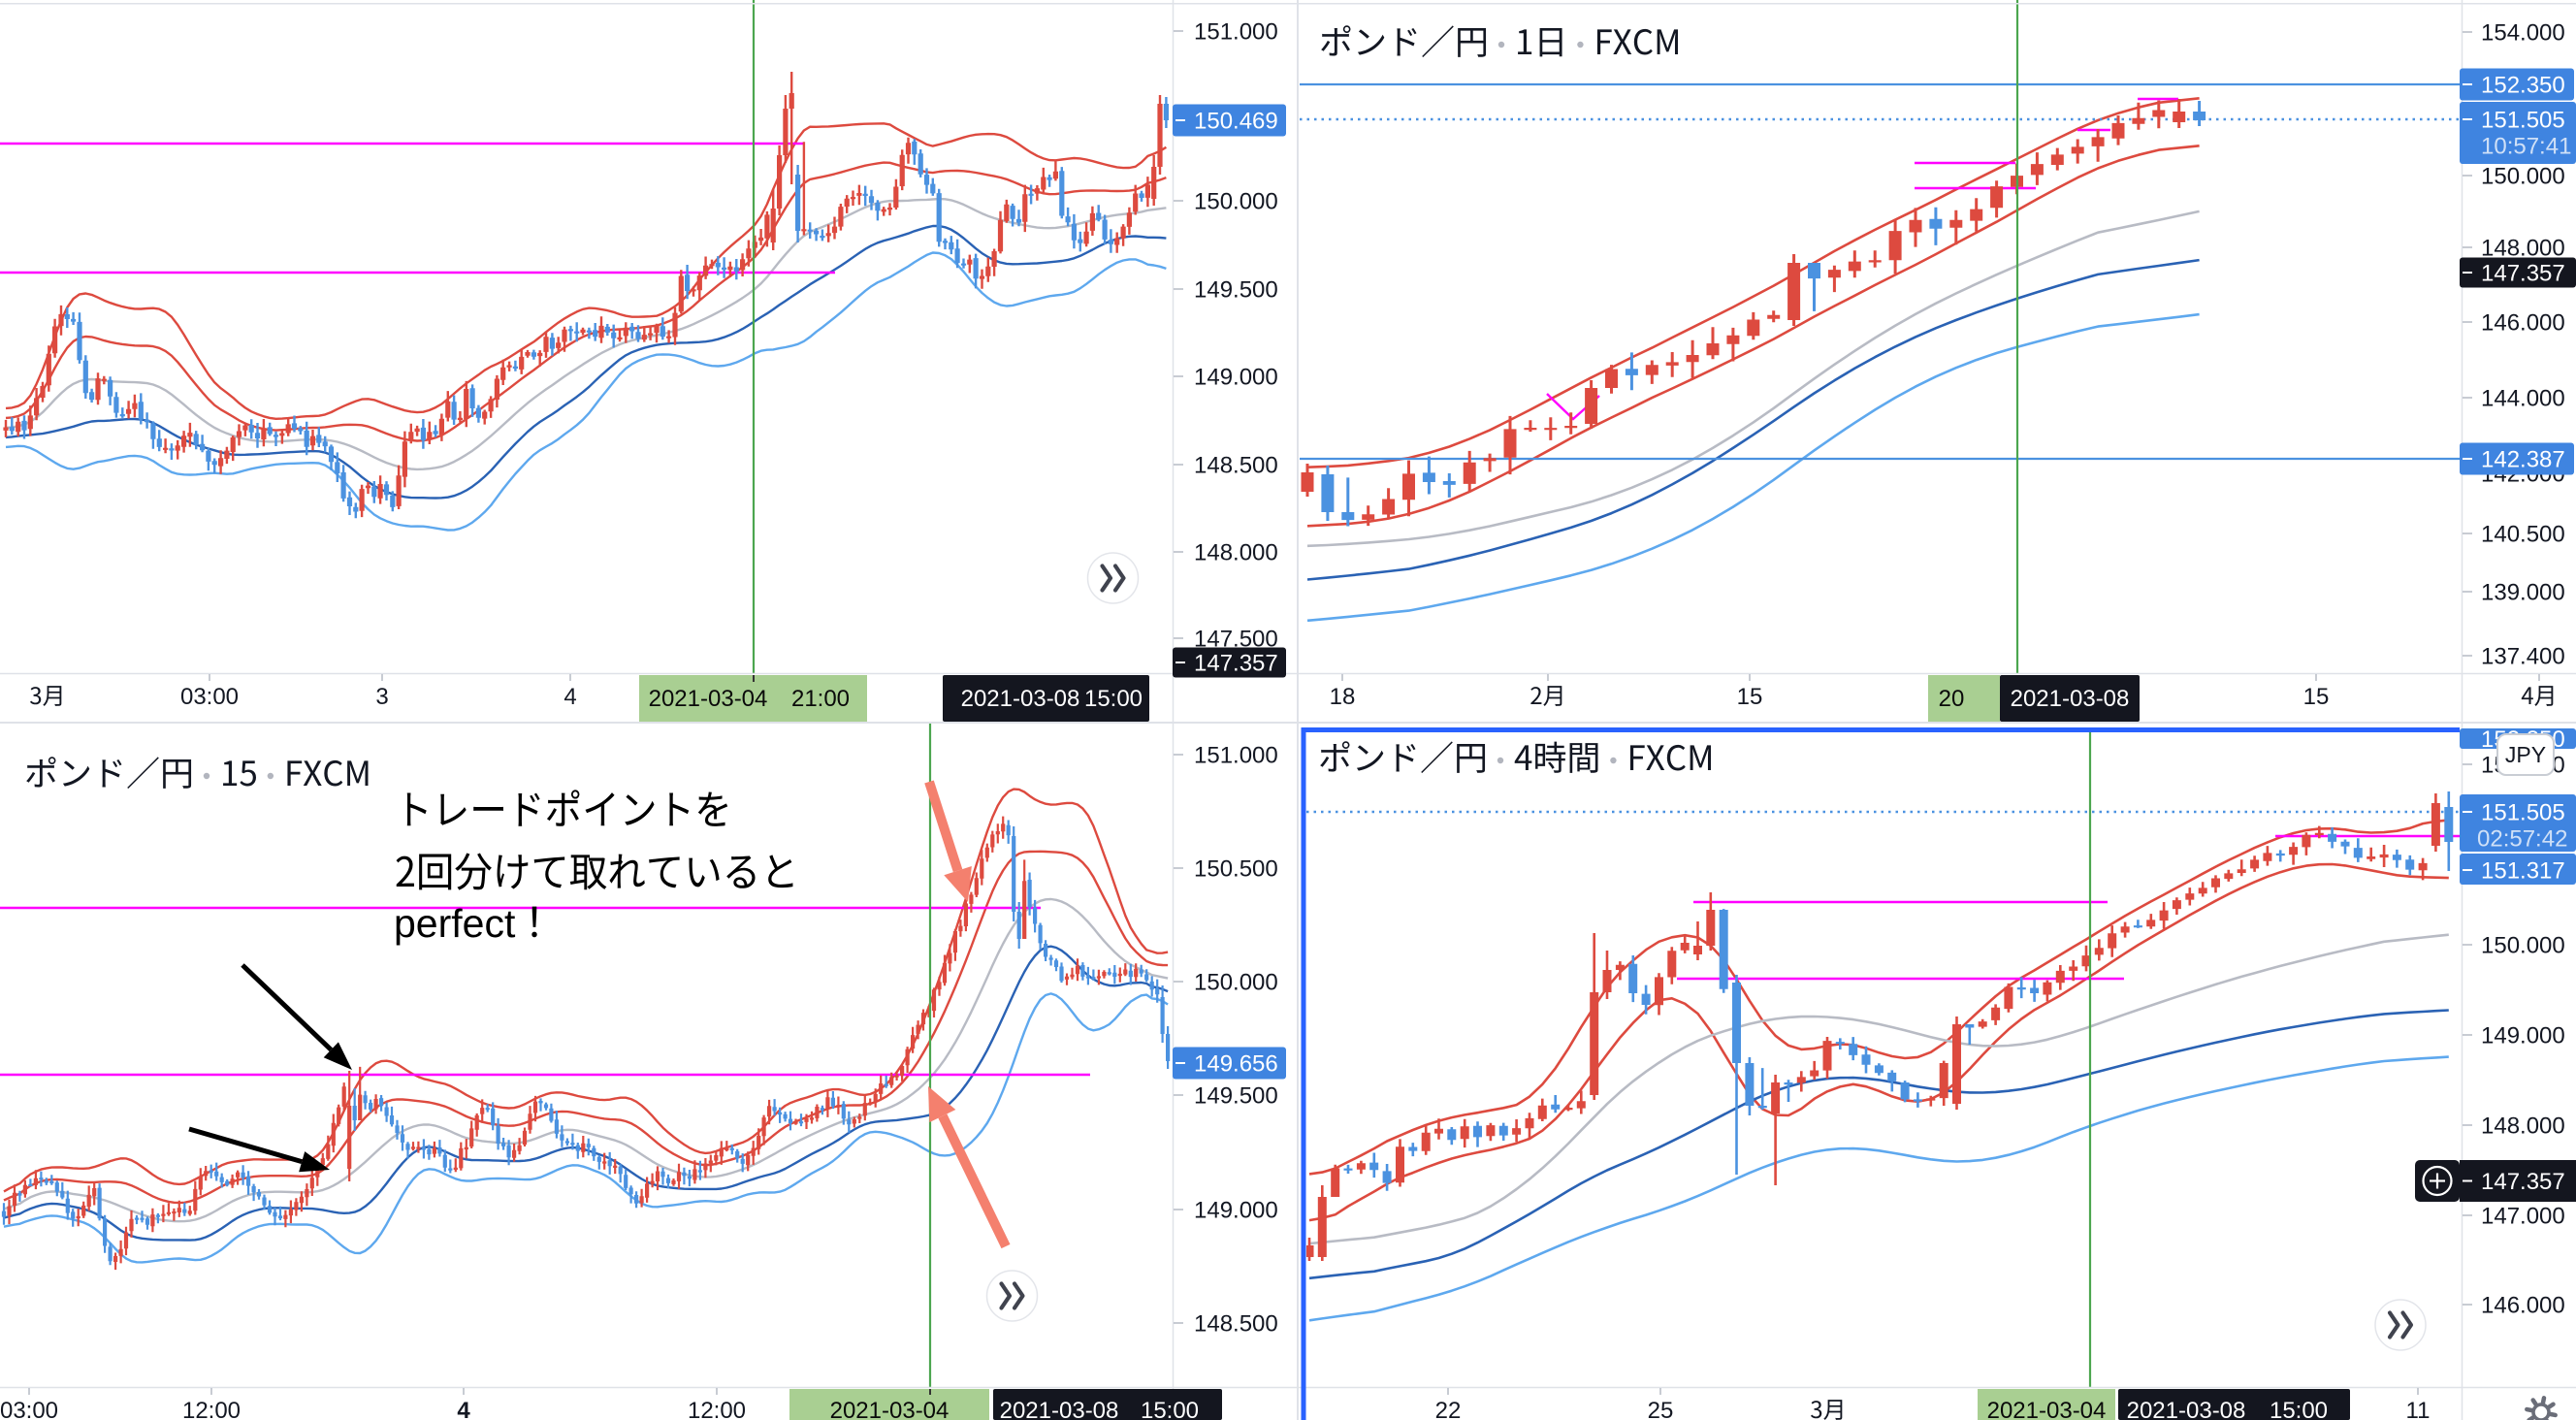 The height and width of the screenshot is (1420, 2576). Describe the element at coordinates (2523, 460) in the screenshot. I see `svg-text: 142.387` at that location.